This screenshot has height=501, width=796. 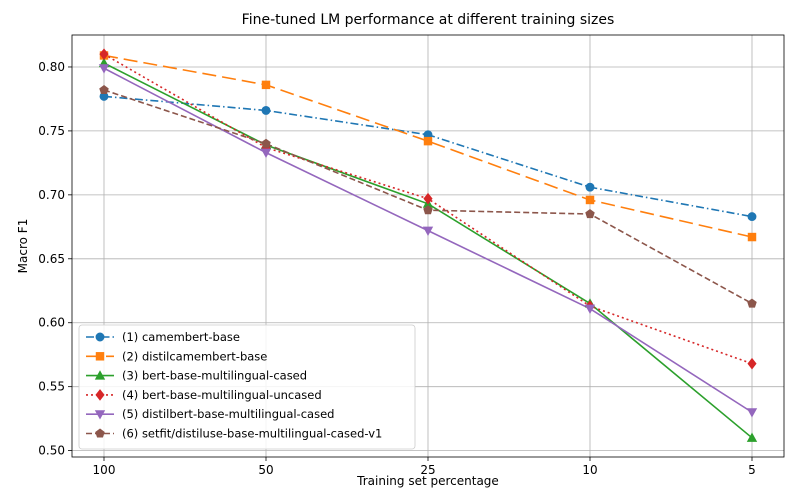 What do you see at coordinates (194, 356) in the screenshot?
I see `legend-label-2: (2) distilcamembert-base` at bounding box center [194, 356].